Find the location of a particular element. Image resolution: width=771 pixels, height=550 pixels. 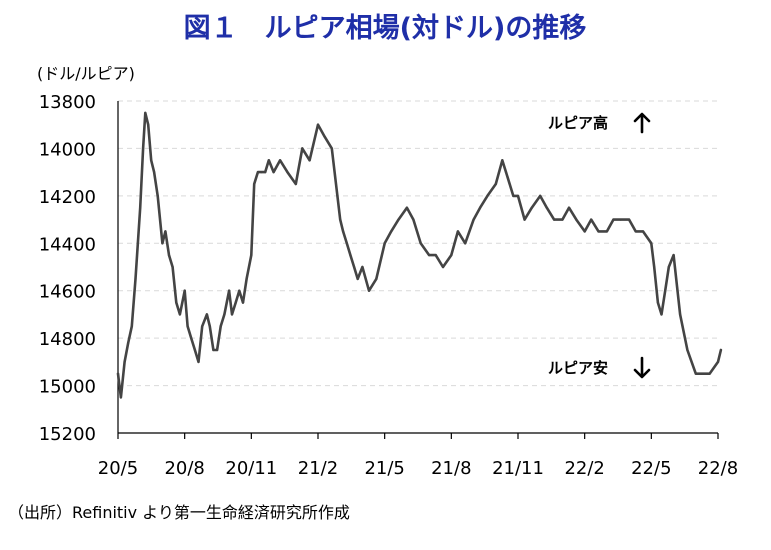

y-axis-unit-label: (ドル/ルピア) is located at coordinates (86, 73).